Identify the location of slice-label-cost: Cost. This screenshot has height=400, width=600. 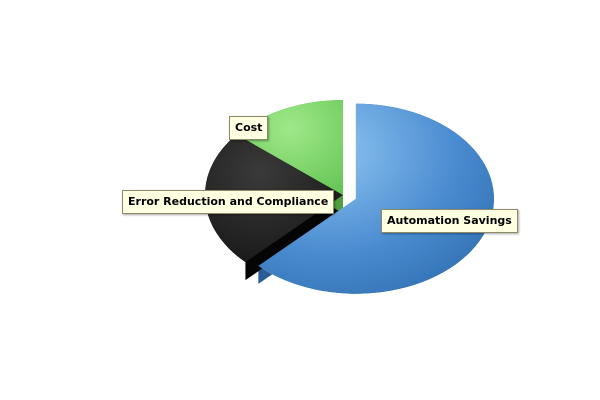
(249, 128).